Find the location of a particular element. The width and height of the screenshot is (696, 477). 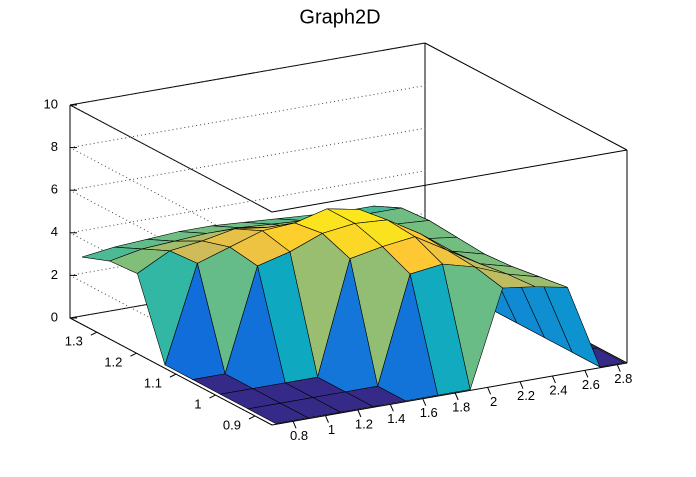

z-tick-label: 2 is located at coordinates (54, 274).